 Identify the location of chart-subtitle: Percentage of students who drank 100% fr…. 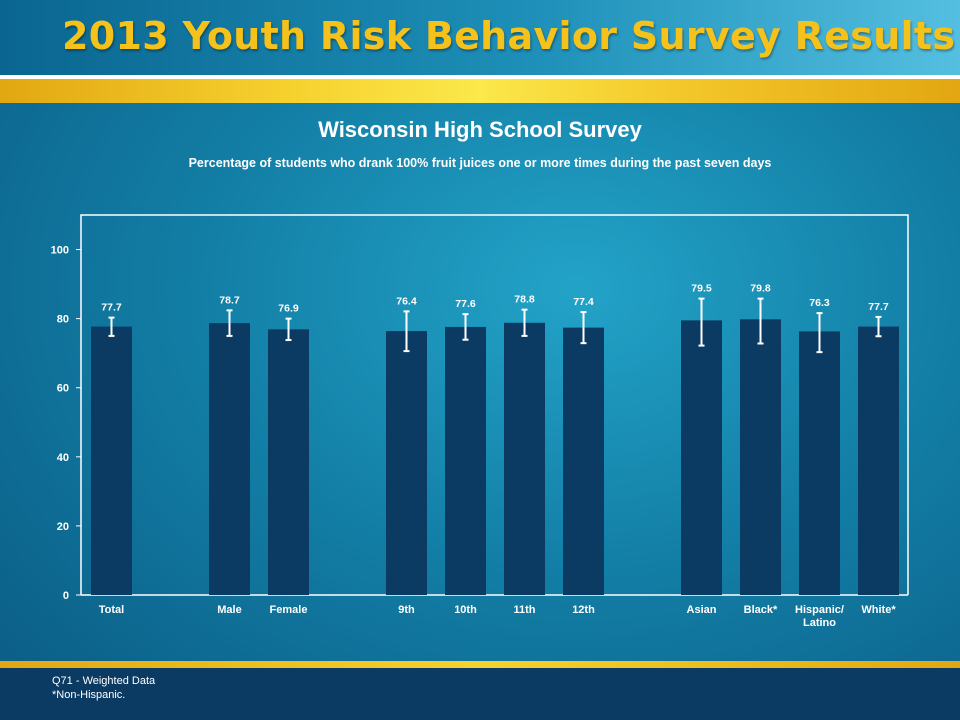
(480, 163).